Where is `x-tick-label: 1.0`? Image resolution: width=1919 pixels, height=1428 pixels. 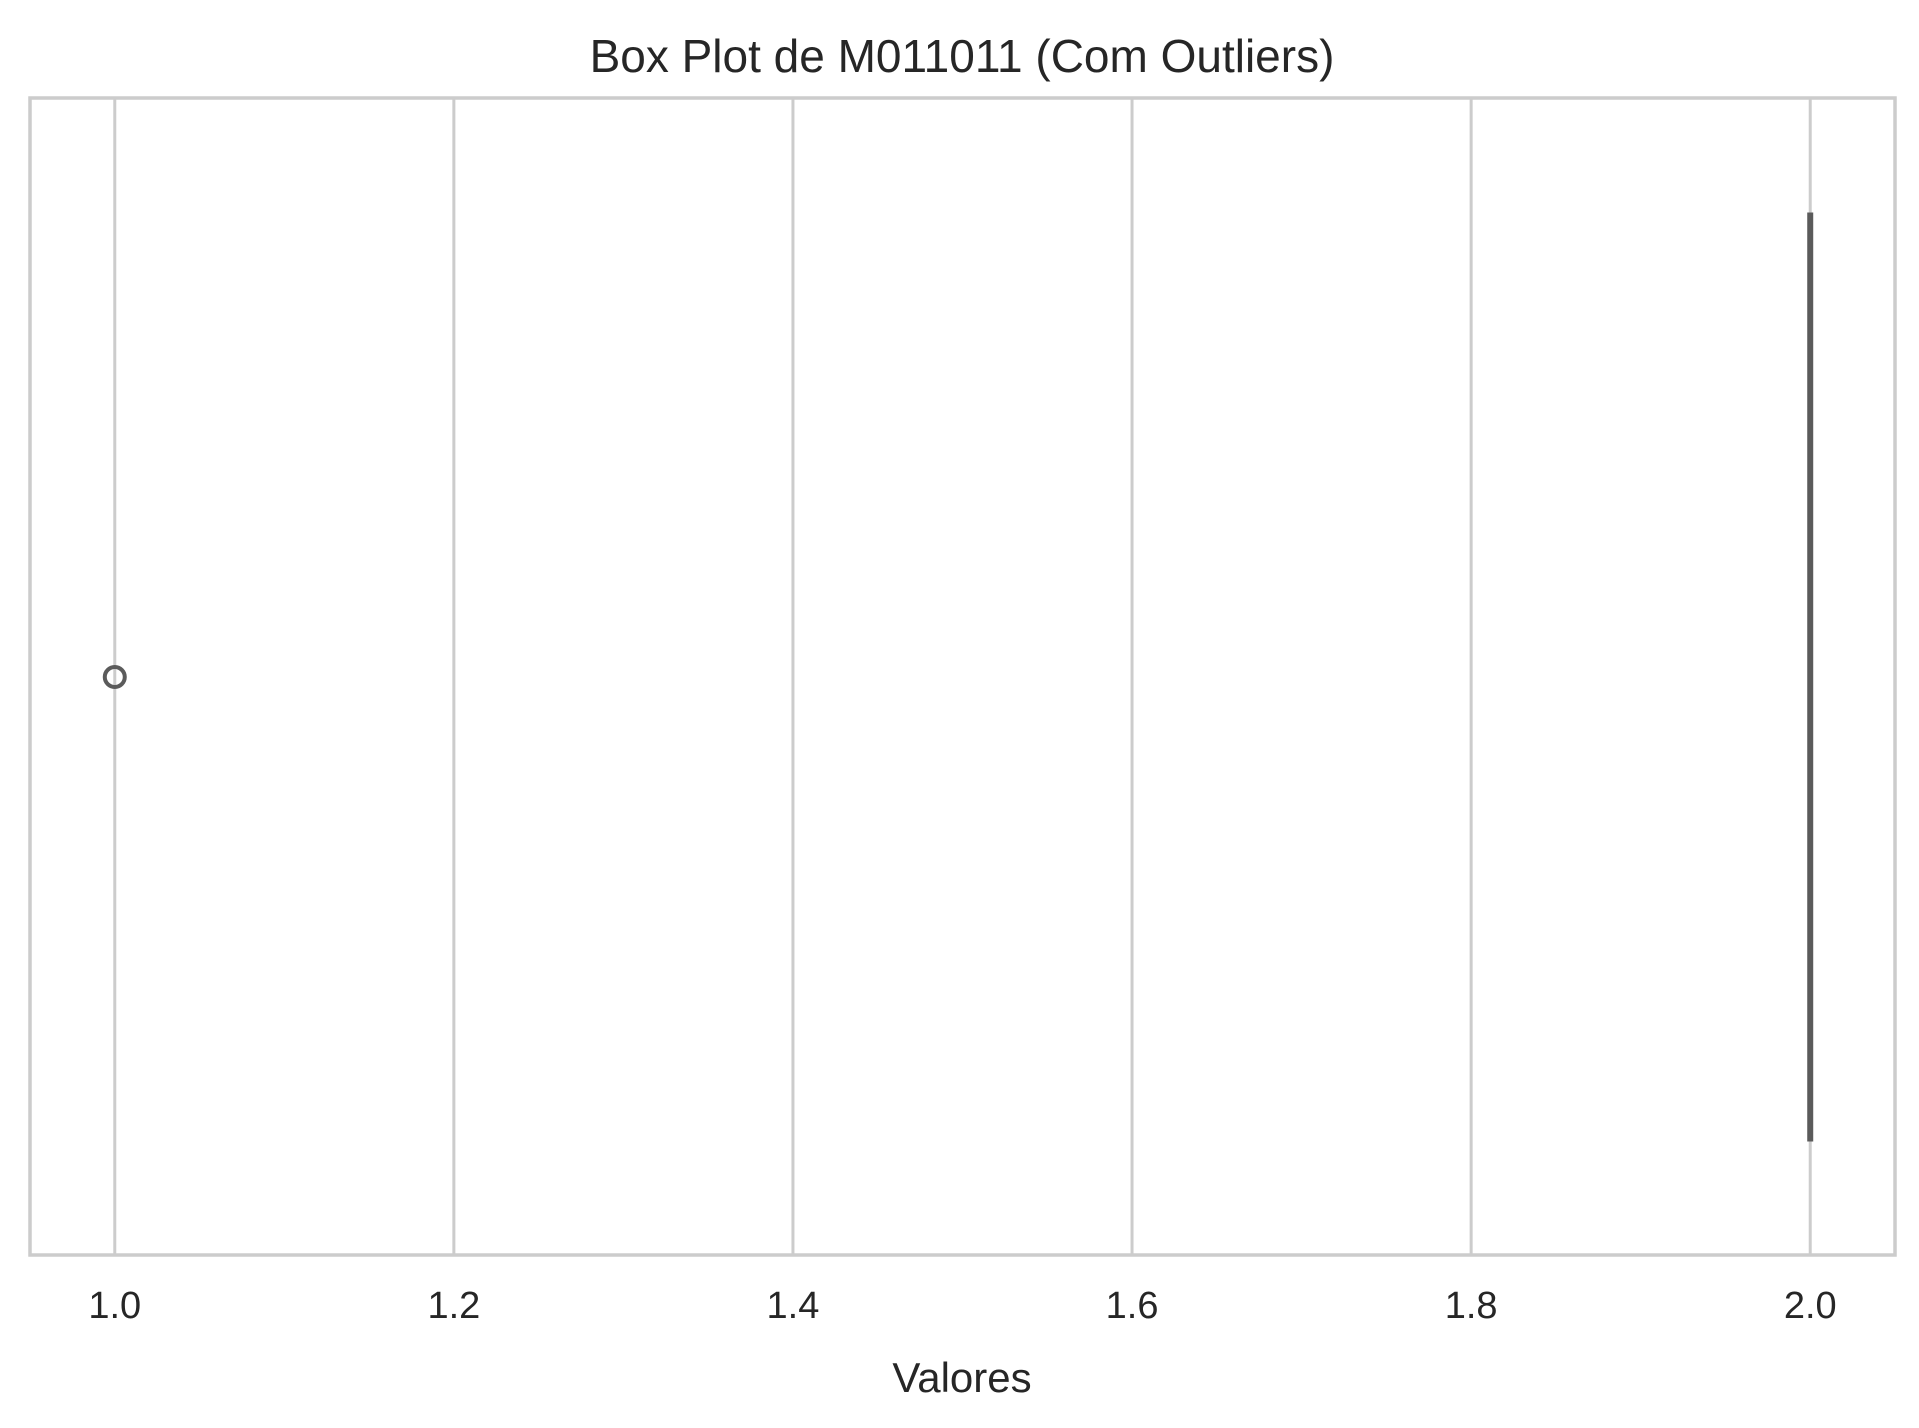
x-tick-label: 1.0 is located at coordinates (114, 1306).